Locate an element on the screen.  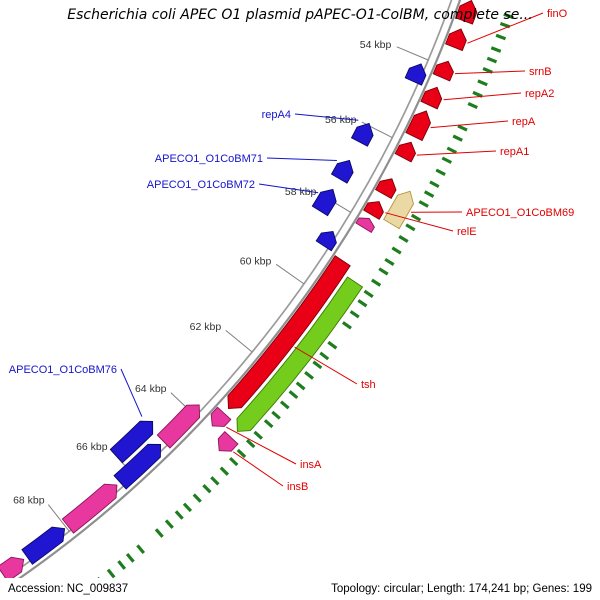
gene-label-repa1: repA1 is located at coordinates (514, 152).